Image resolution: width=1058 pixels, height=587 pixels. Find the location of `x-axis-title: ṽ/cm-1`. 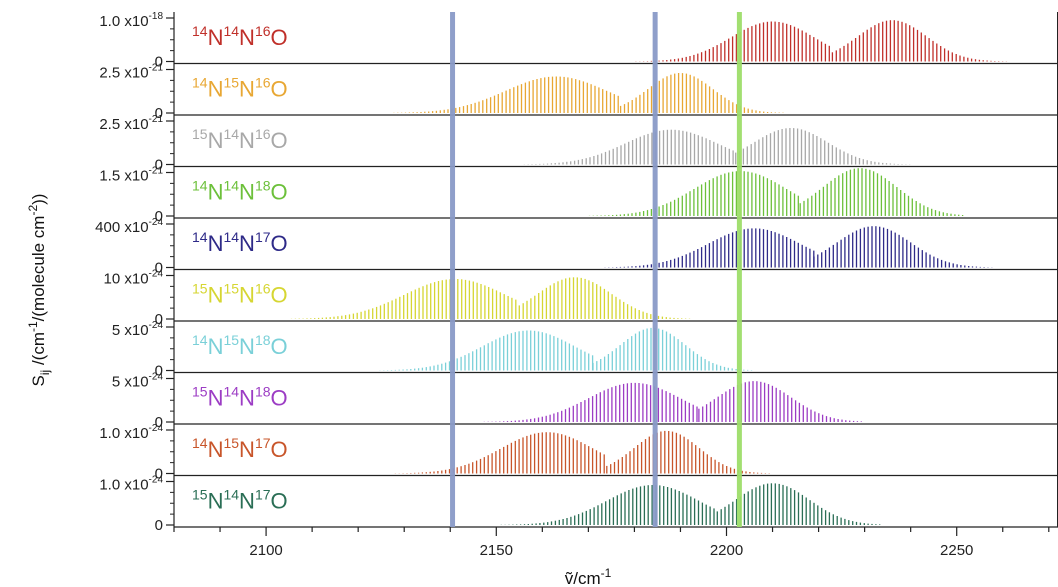

x-axis-title: ṽ/cm-1 is located at coordinates (588, 576).